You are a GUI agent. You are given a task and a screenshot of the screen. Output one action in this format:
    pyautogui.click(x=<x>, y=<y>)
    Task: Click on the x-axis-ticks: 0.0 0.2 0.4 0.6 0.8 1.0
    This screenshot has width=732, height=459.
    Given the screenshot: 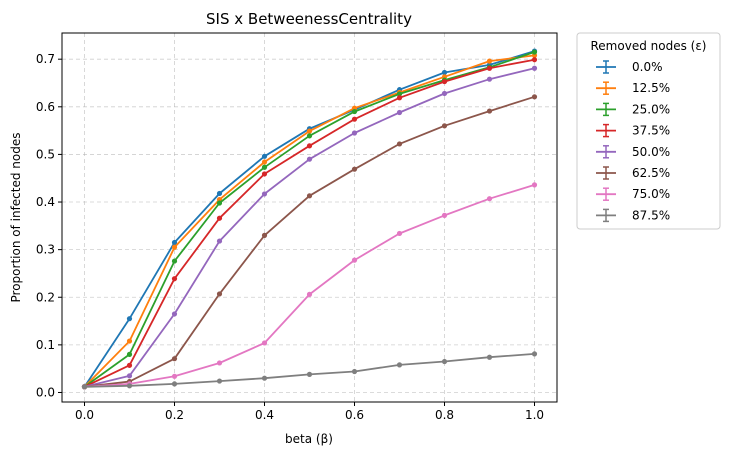 What is the action you would take?
    pyautogui.click(x=309, y=412)
    